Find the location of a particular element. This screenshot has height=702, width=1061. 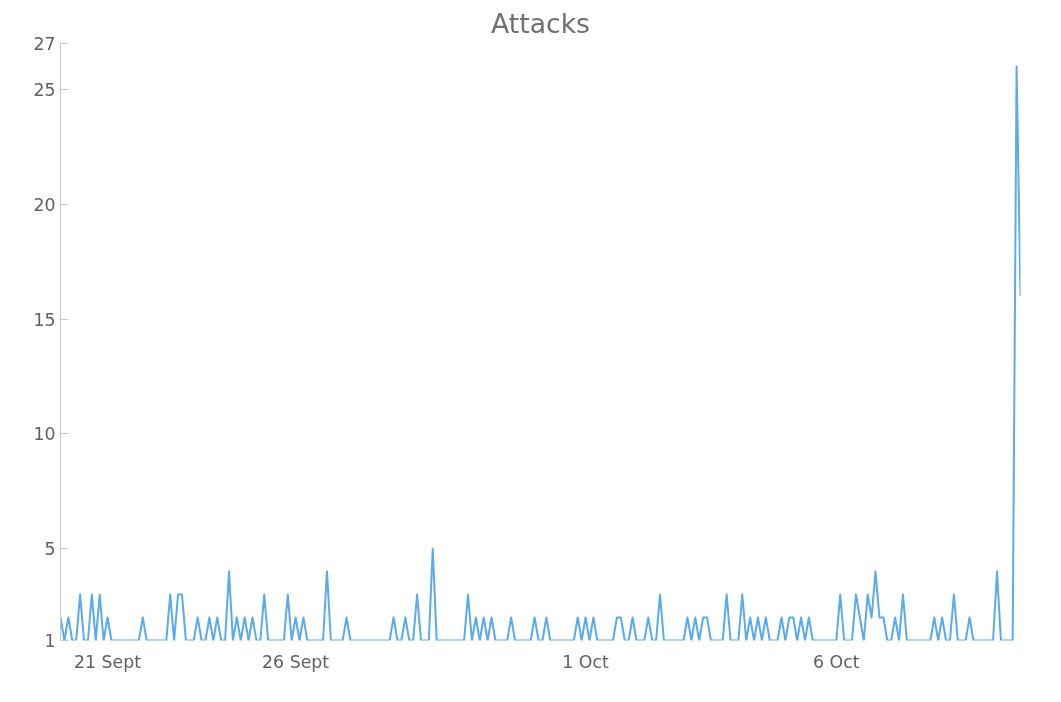

x-tick-label: 21 Sept is located at coordinates (108, 661).